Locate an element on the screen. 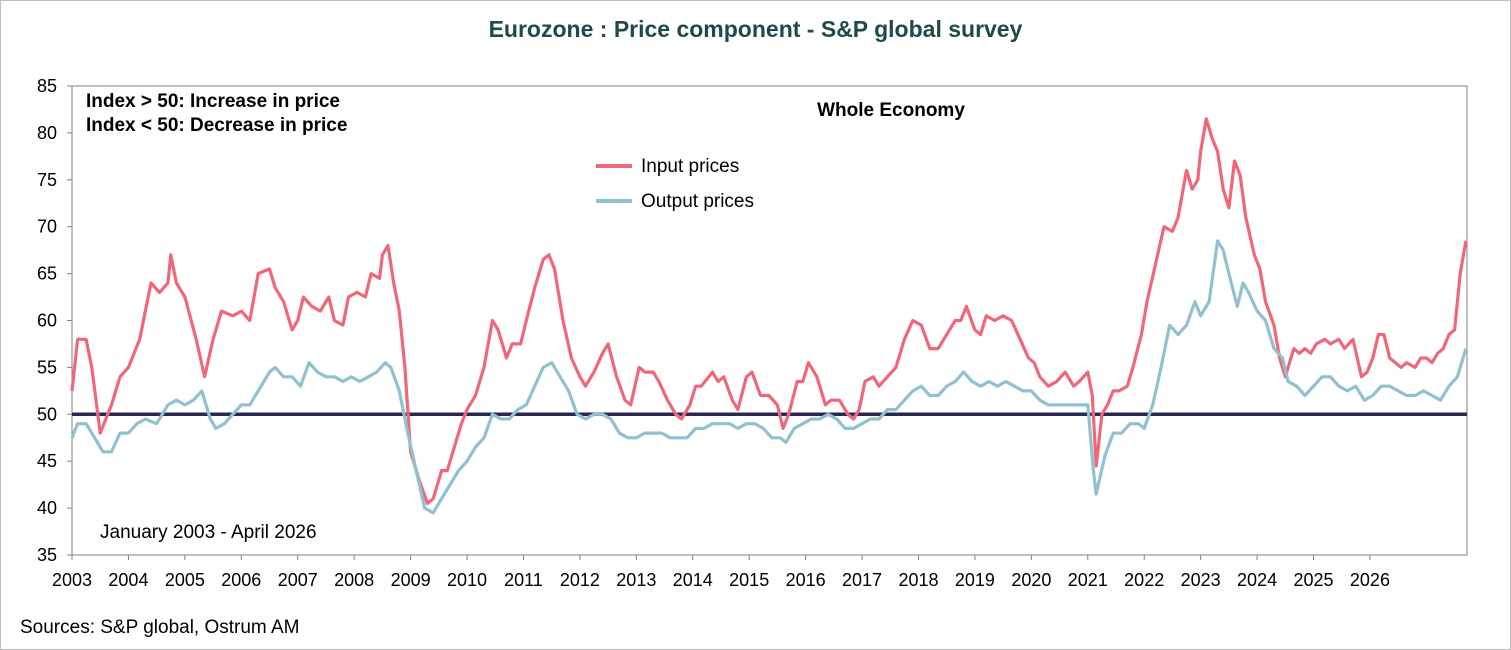  panel-label: Whole Economy is located at coordinates (891, 110).